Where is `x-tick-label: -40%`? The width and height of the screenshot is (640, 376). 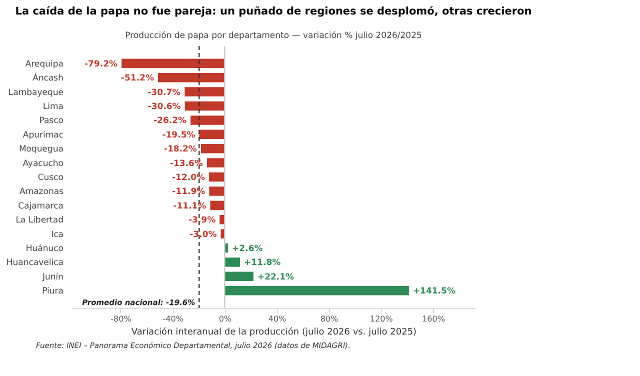
x-tick-label: -40% is located at coordinates (173, 319).